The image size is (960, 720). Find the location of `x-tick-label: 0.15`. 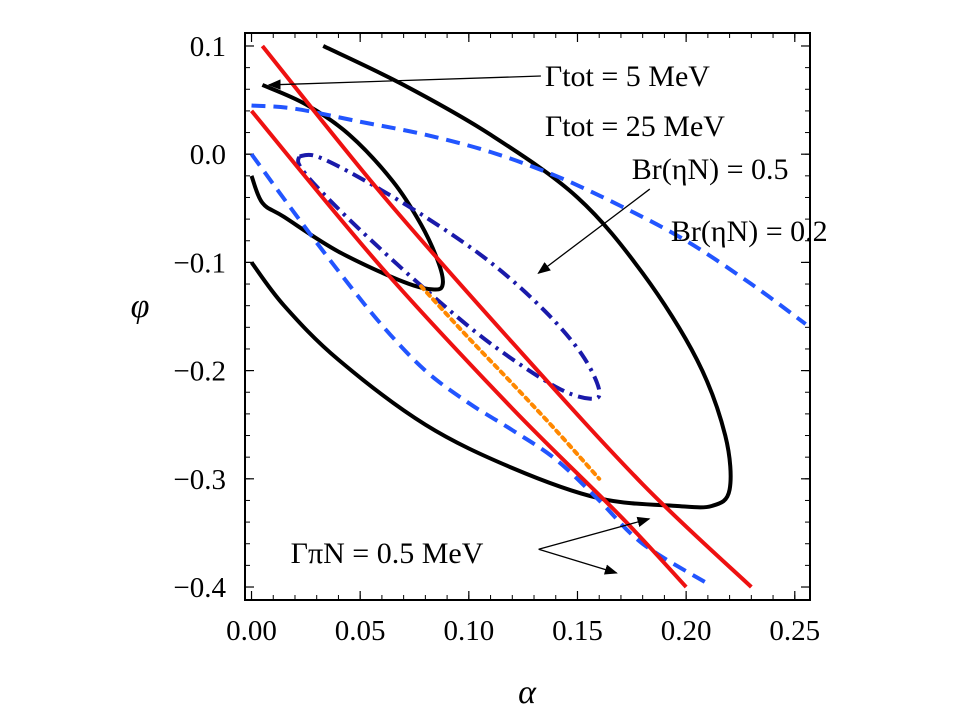

x-tick-label: 0.15 is located at coordinates (577, 631).